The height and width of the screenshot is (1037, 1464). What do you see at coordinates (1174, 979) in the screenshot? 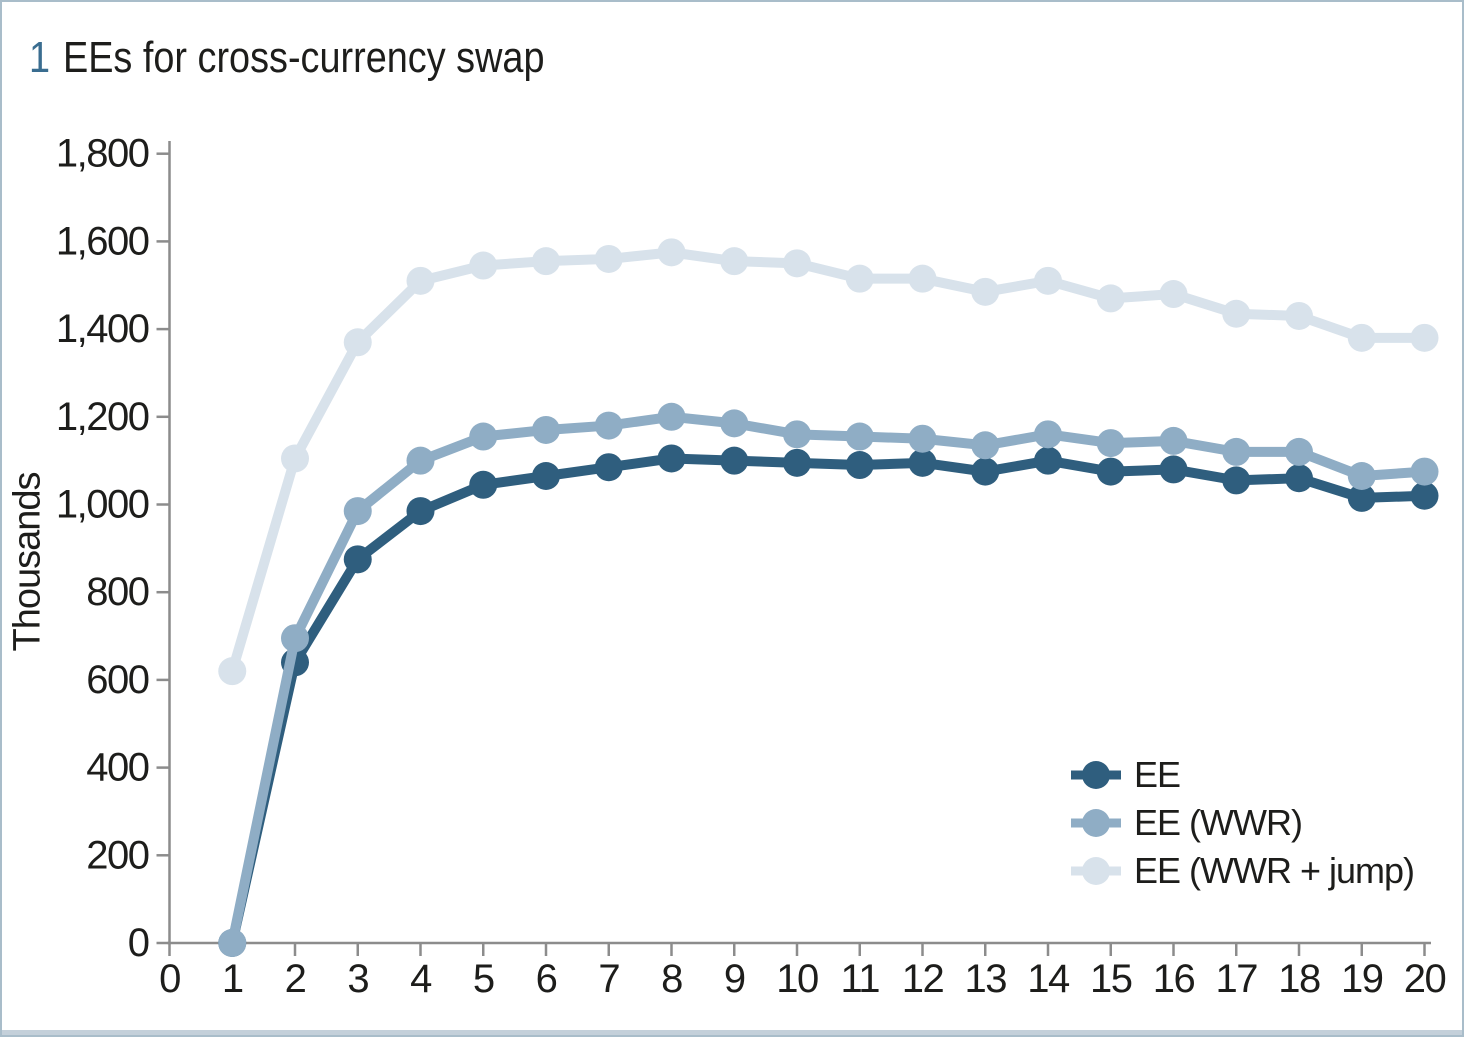
I see `x-tick-label: 16` at bounding box center [1174, 979].